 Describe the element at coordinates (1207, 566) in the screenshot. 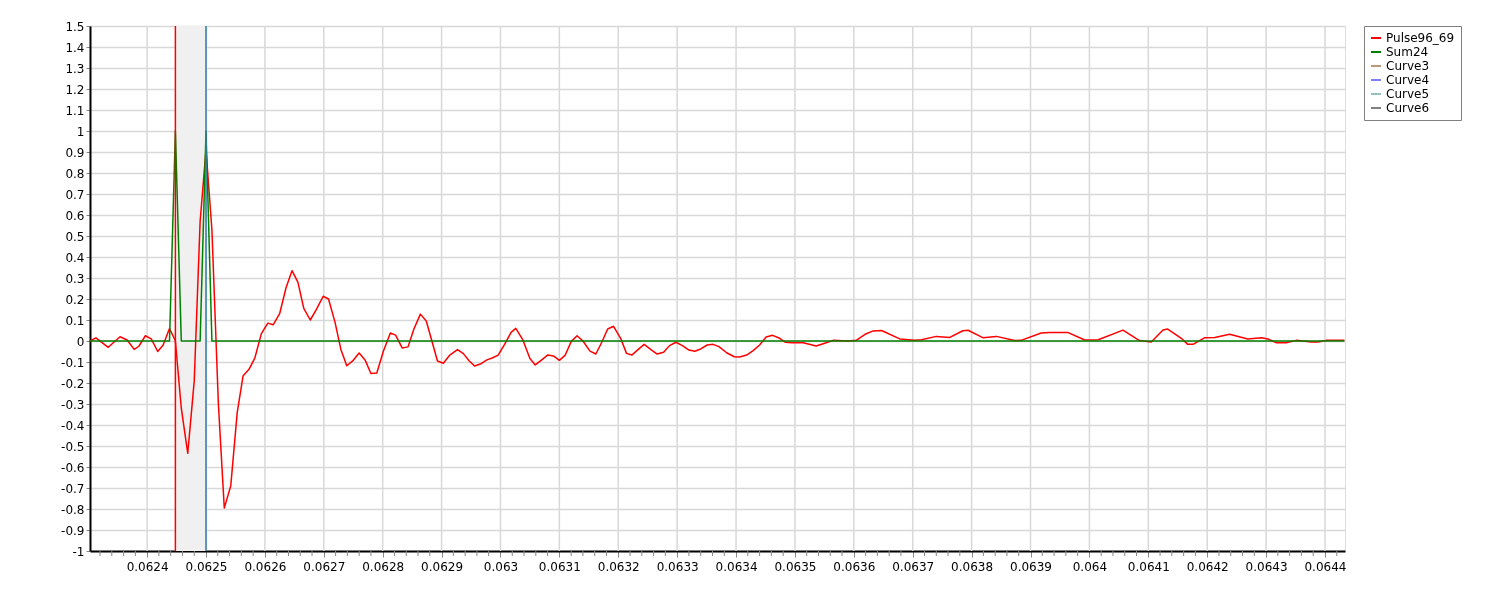

I see `x-tick-label: 0.0642` at that location.